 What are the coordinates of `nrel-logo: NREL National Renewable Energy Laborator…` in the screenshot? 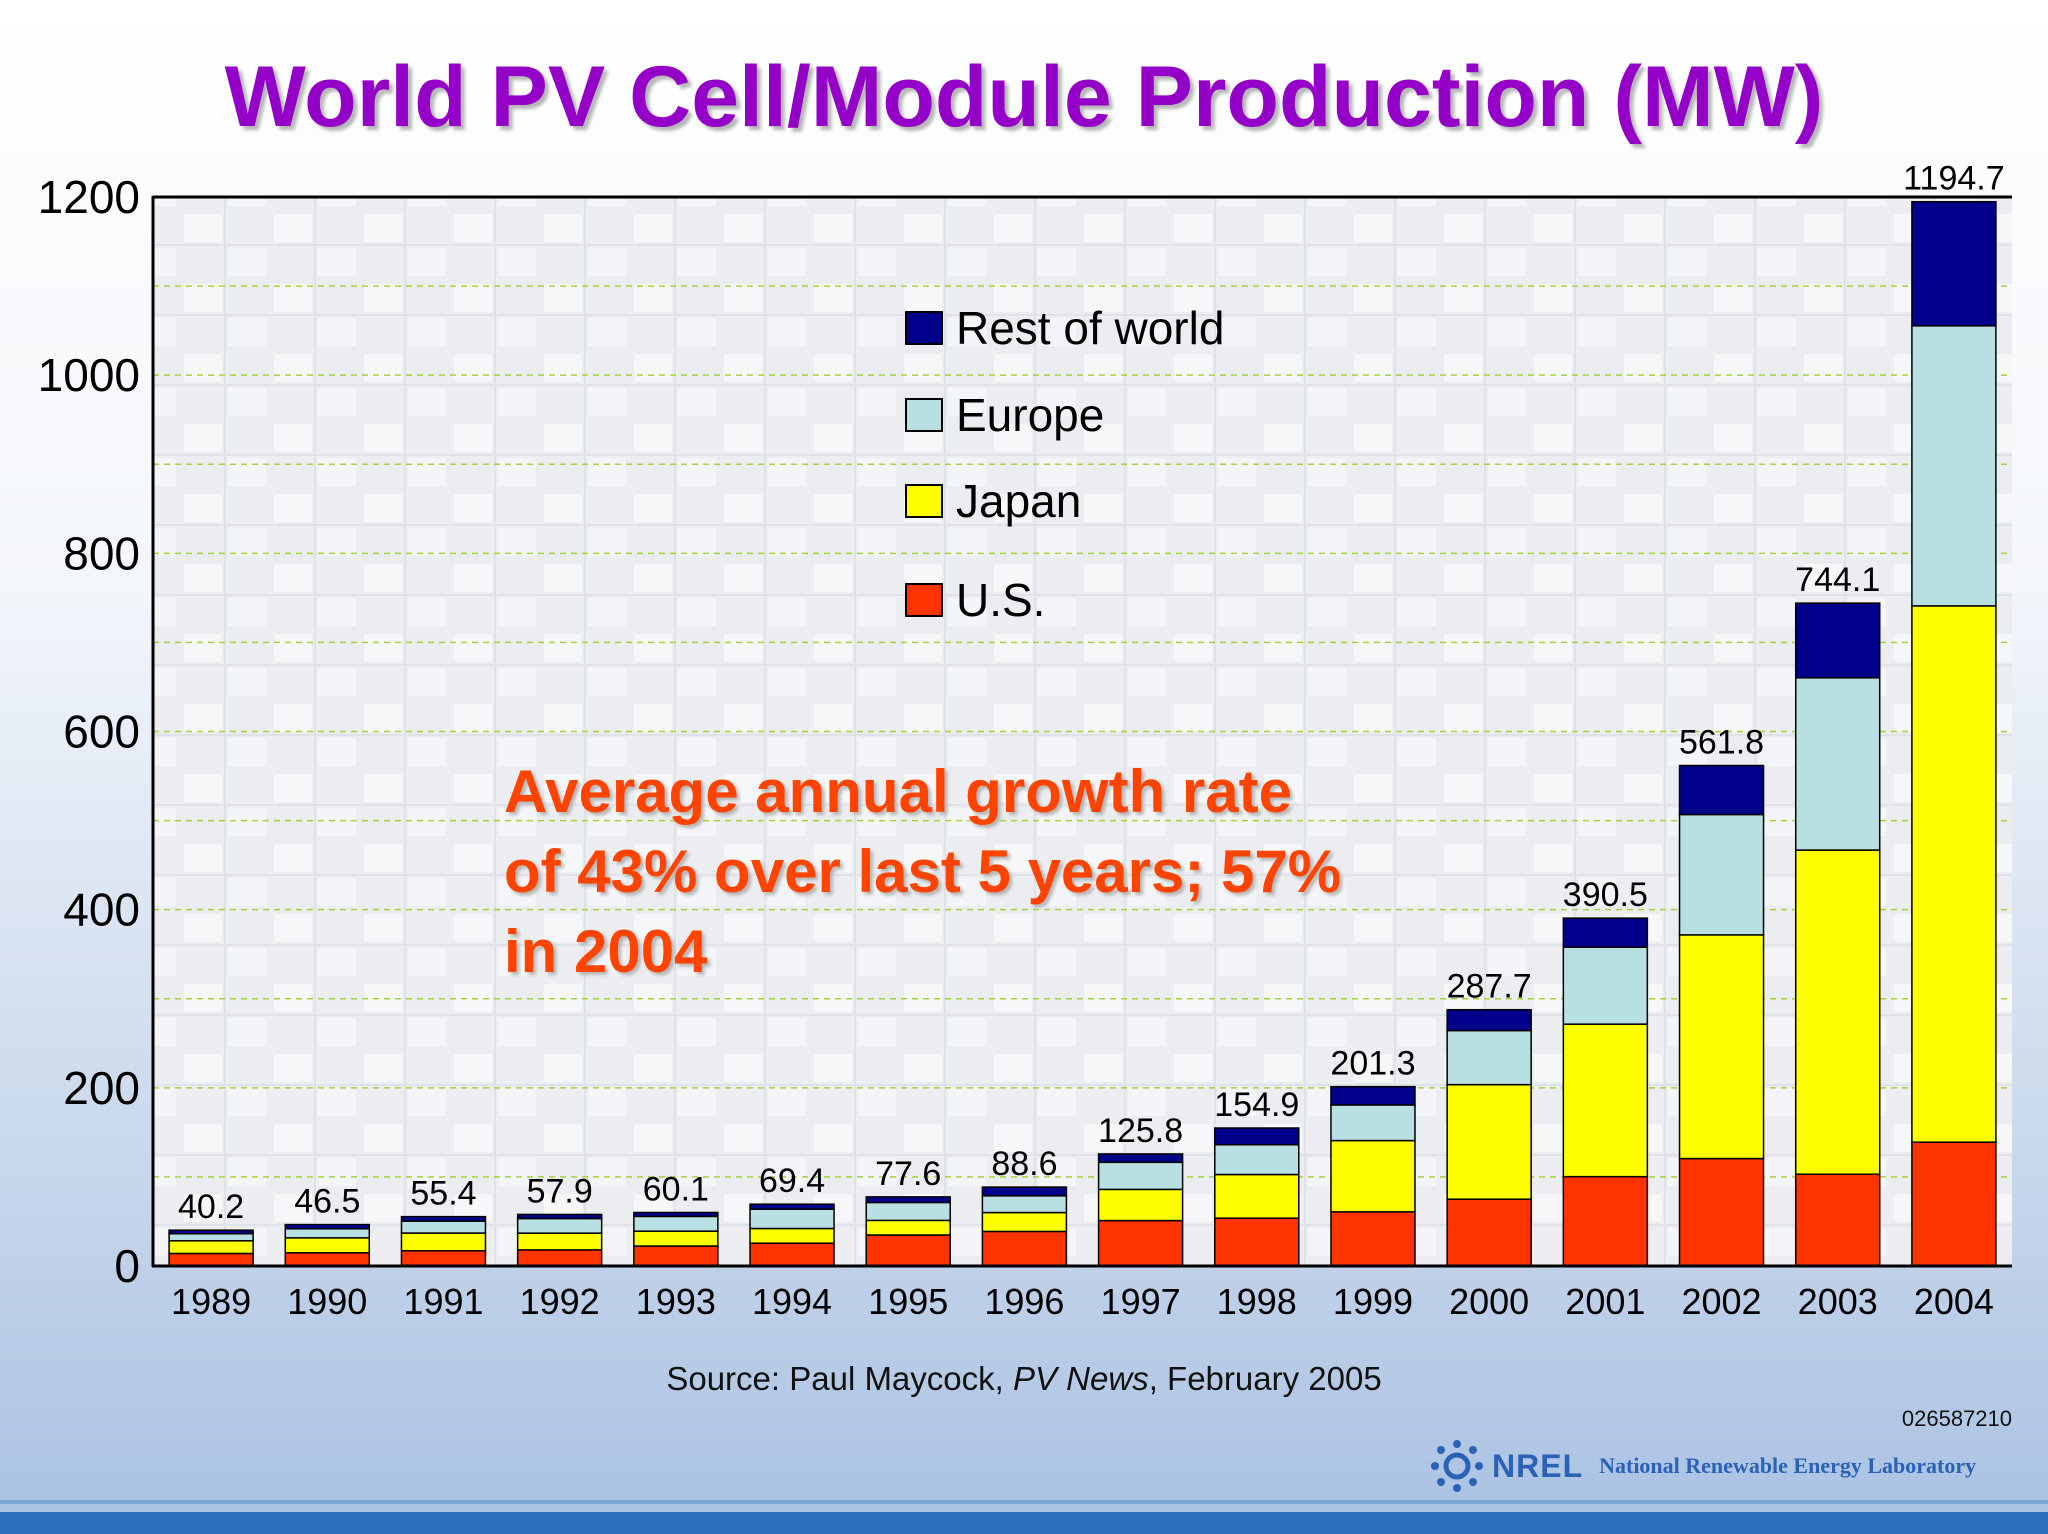 It's located at (1703, 1466).